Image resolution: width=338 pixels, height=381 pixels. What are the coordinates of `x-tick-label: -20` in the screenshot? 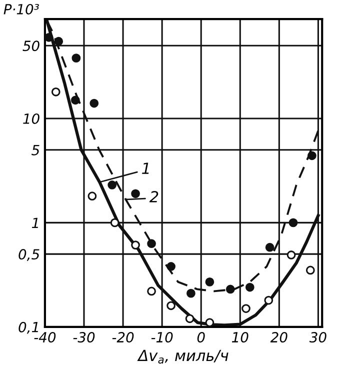 It's located at (123, 337).